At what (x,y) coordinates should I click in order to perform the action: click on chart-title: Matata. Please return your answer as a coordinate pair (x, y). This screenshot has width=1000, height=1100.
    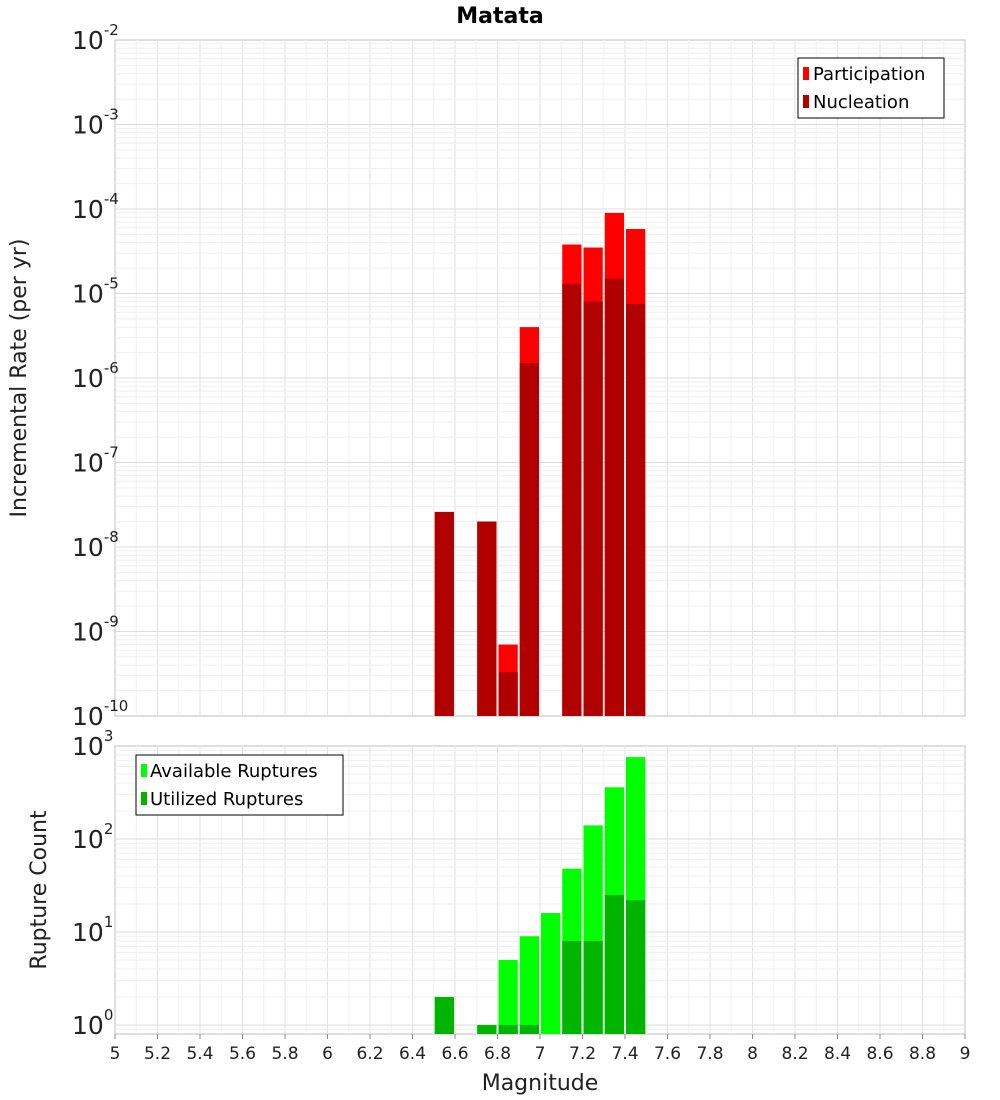
    Looking at the image, I should click on (499, 16).